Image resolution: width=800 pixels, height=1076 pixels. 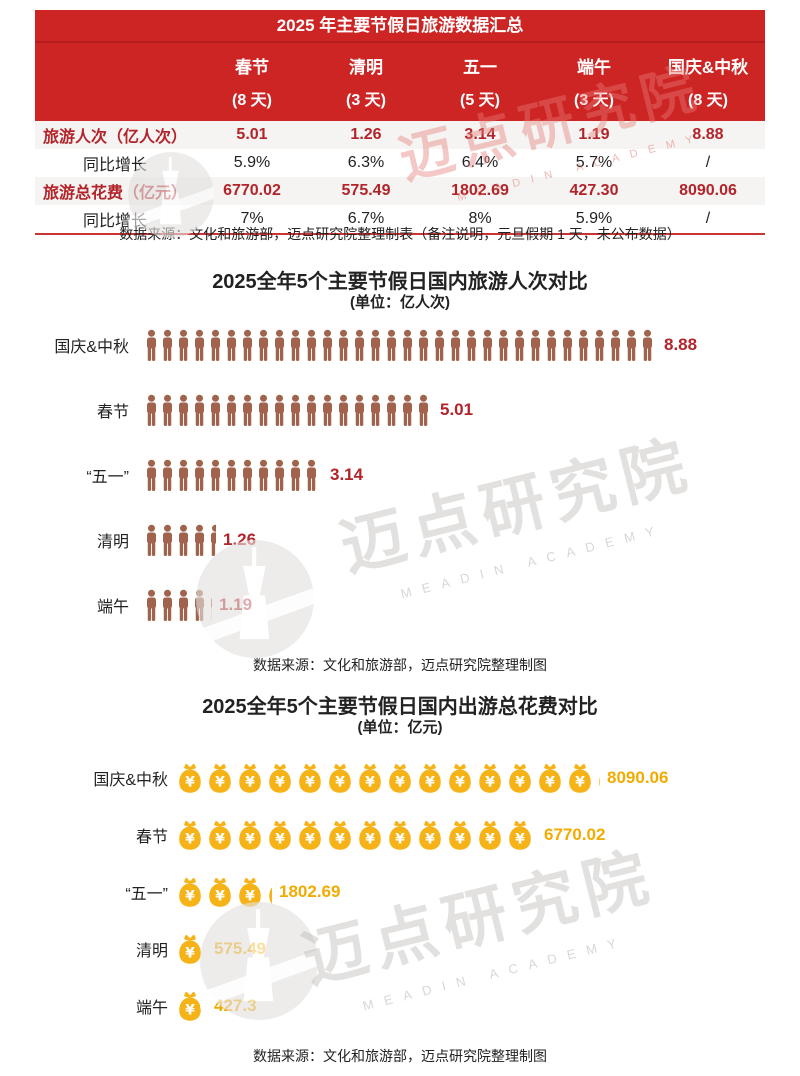 What do you see at coordinates (366, 162) in the screenshot?
I see `table-cell: 6.3%` at bounding box center [366, 162].